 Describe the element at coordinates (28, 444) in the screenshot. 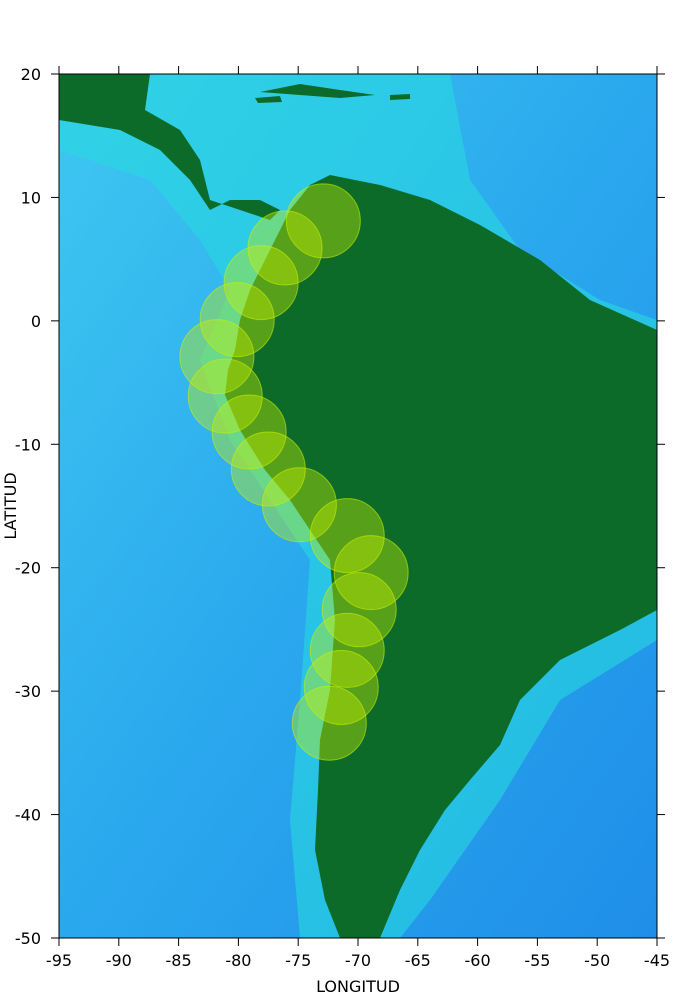

I see `y-tick-label: -10` at that location.